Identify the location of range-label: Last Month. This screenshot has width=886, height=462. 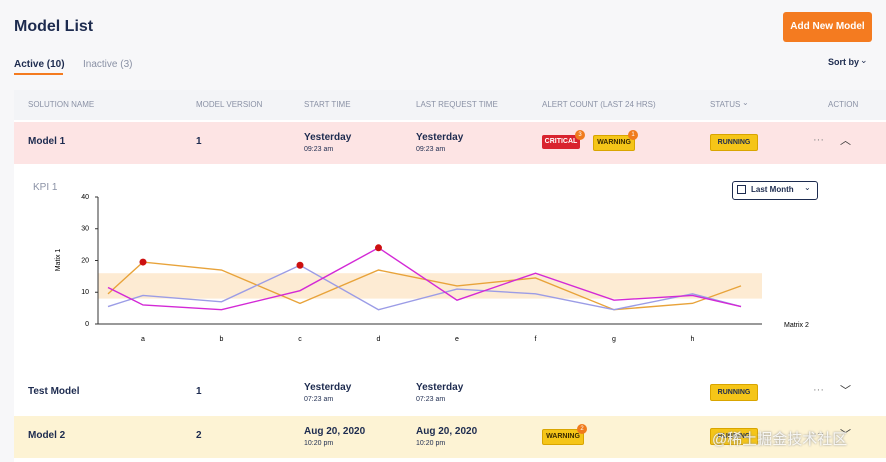
(772, 189).